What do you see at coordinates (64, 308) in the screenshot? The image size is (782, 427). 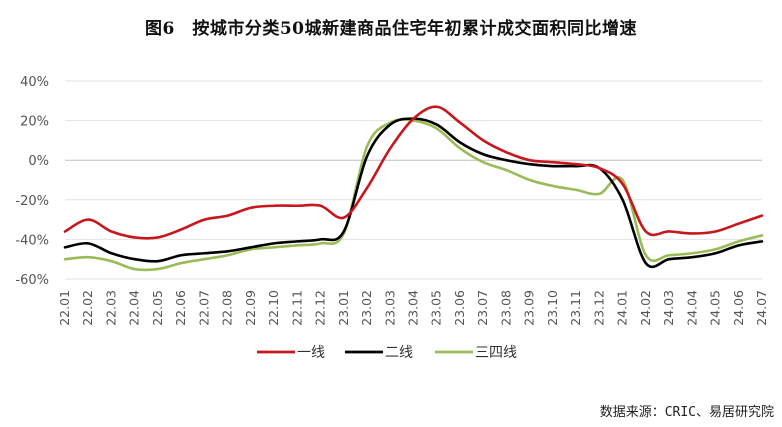 I see `x-tick-label: 22.01` at bounding box center [64, 308].